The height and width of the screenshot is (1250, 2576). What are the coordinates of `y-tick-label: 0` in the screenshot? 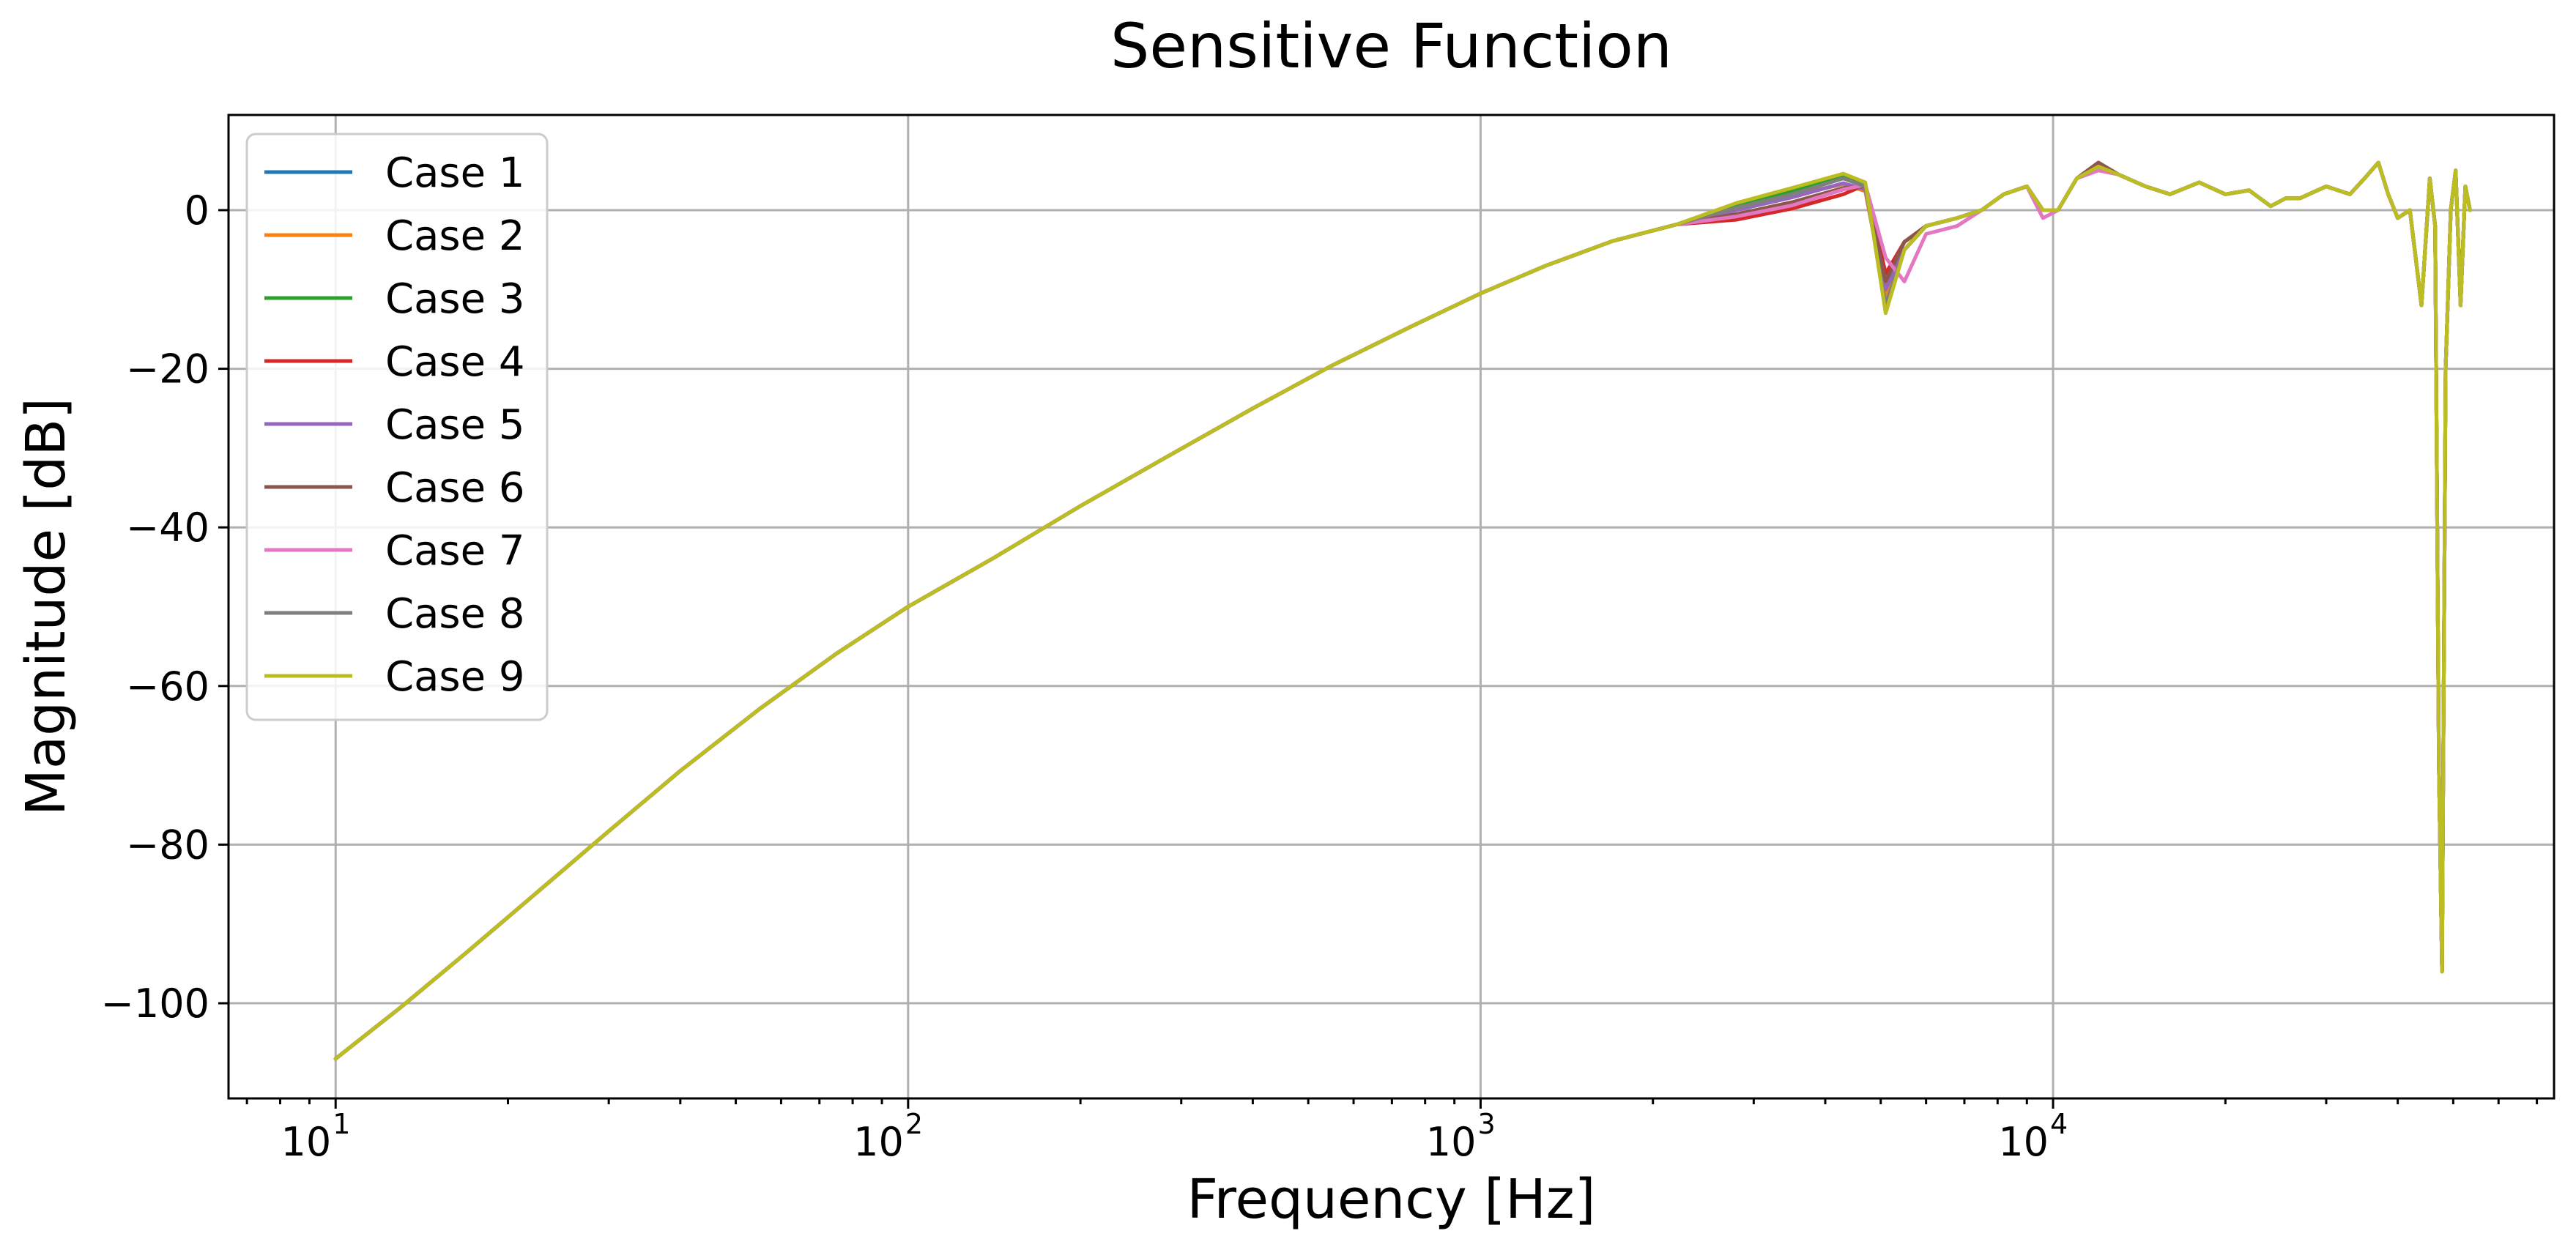 It's located at (197, 210).